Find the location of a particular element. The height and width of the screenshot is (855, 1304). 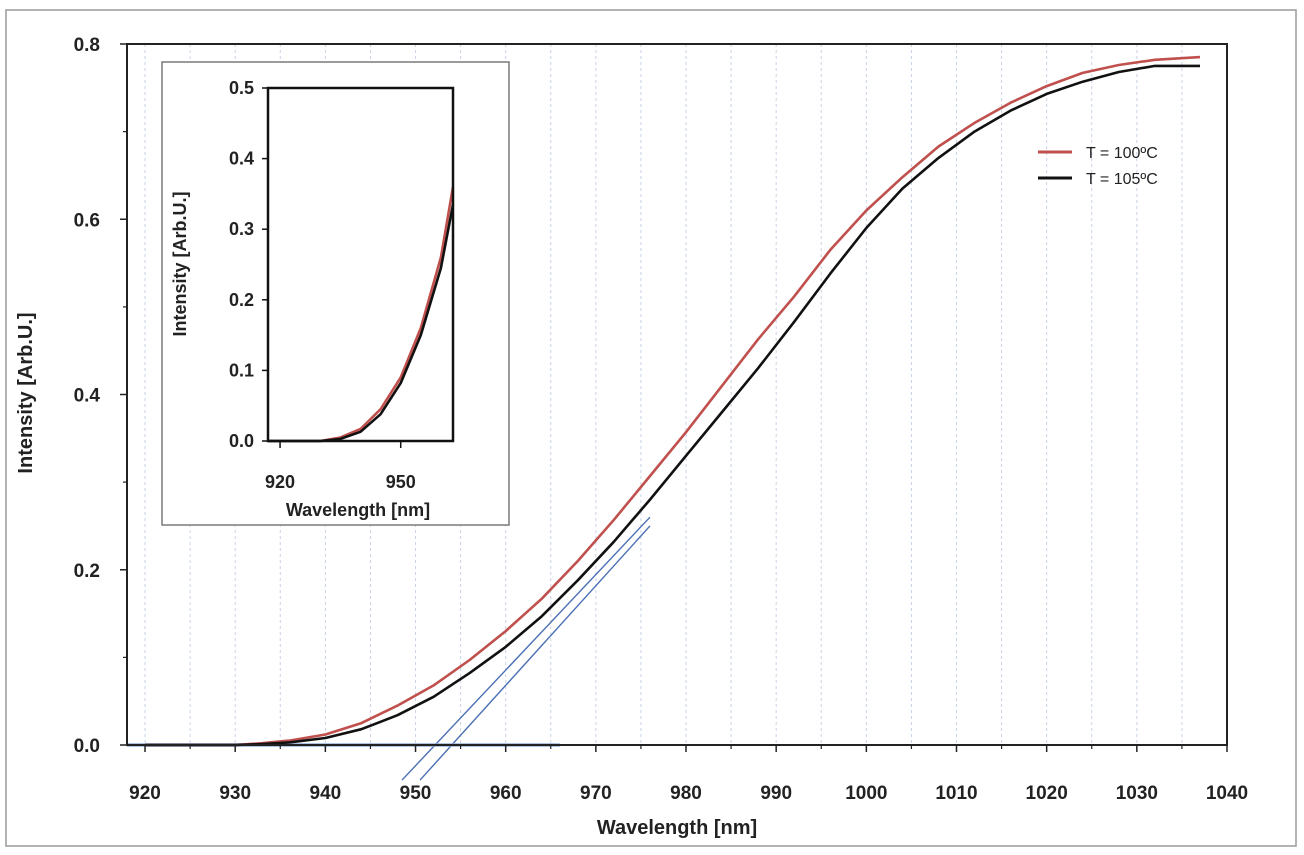

inset-plot-border is located at coordinates (360, 264).